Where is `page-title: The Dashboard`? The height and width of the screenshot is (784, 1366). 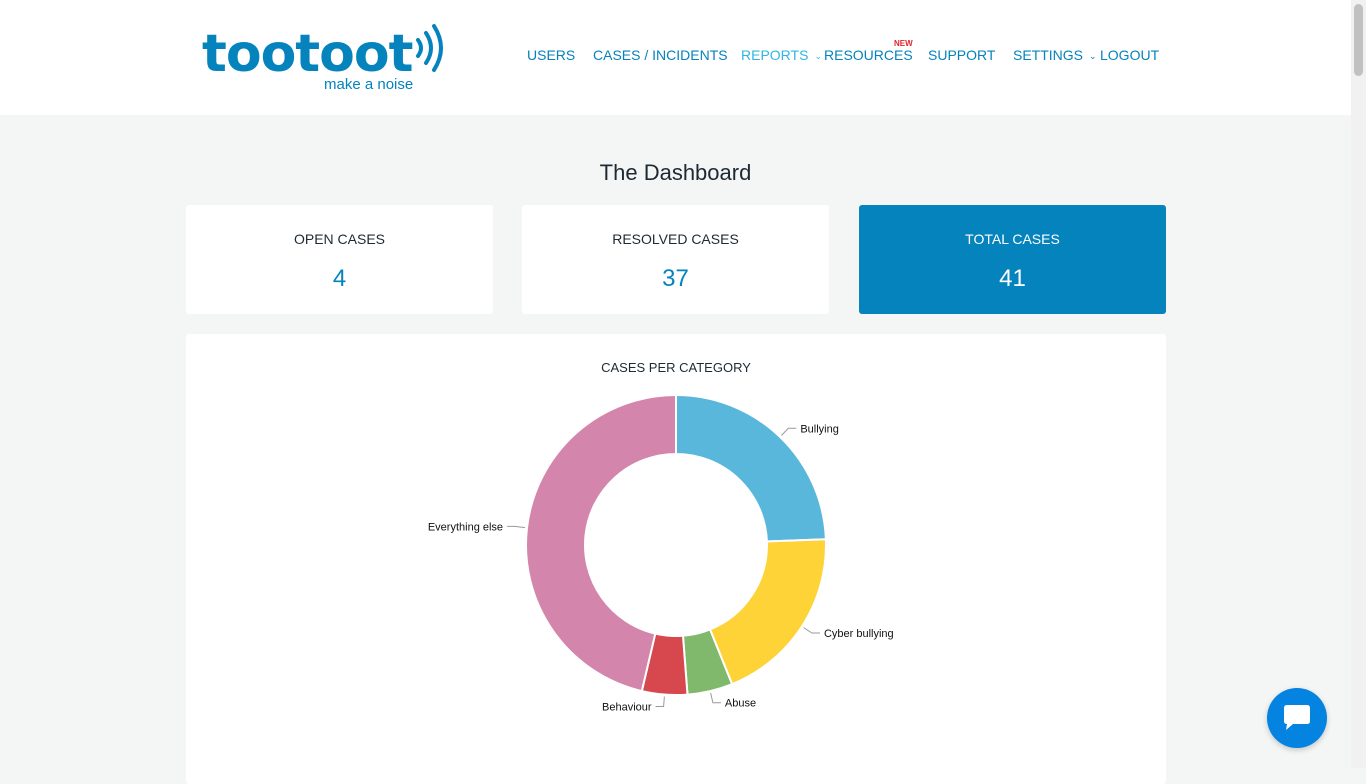 page-title: The Dashboard is located at coordinates (675, 172).